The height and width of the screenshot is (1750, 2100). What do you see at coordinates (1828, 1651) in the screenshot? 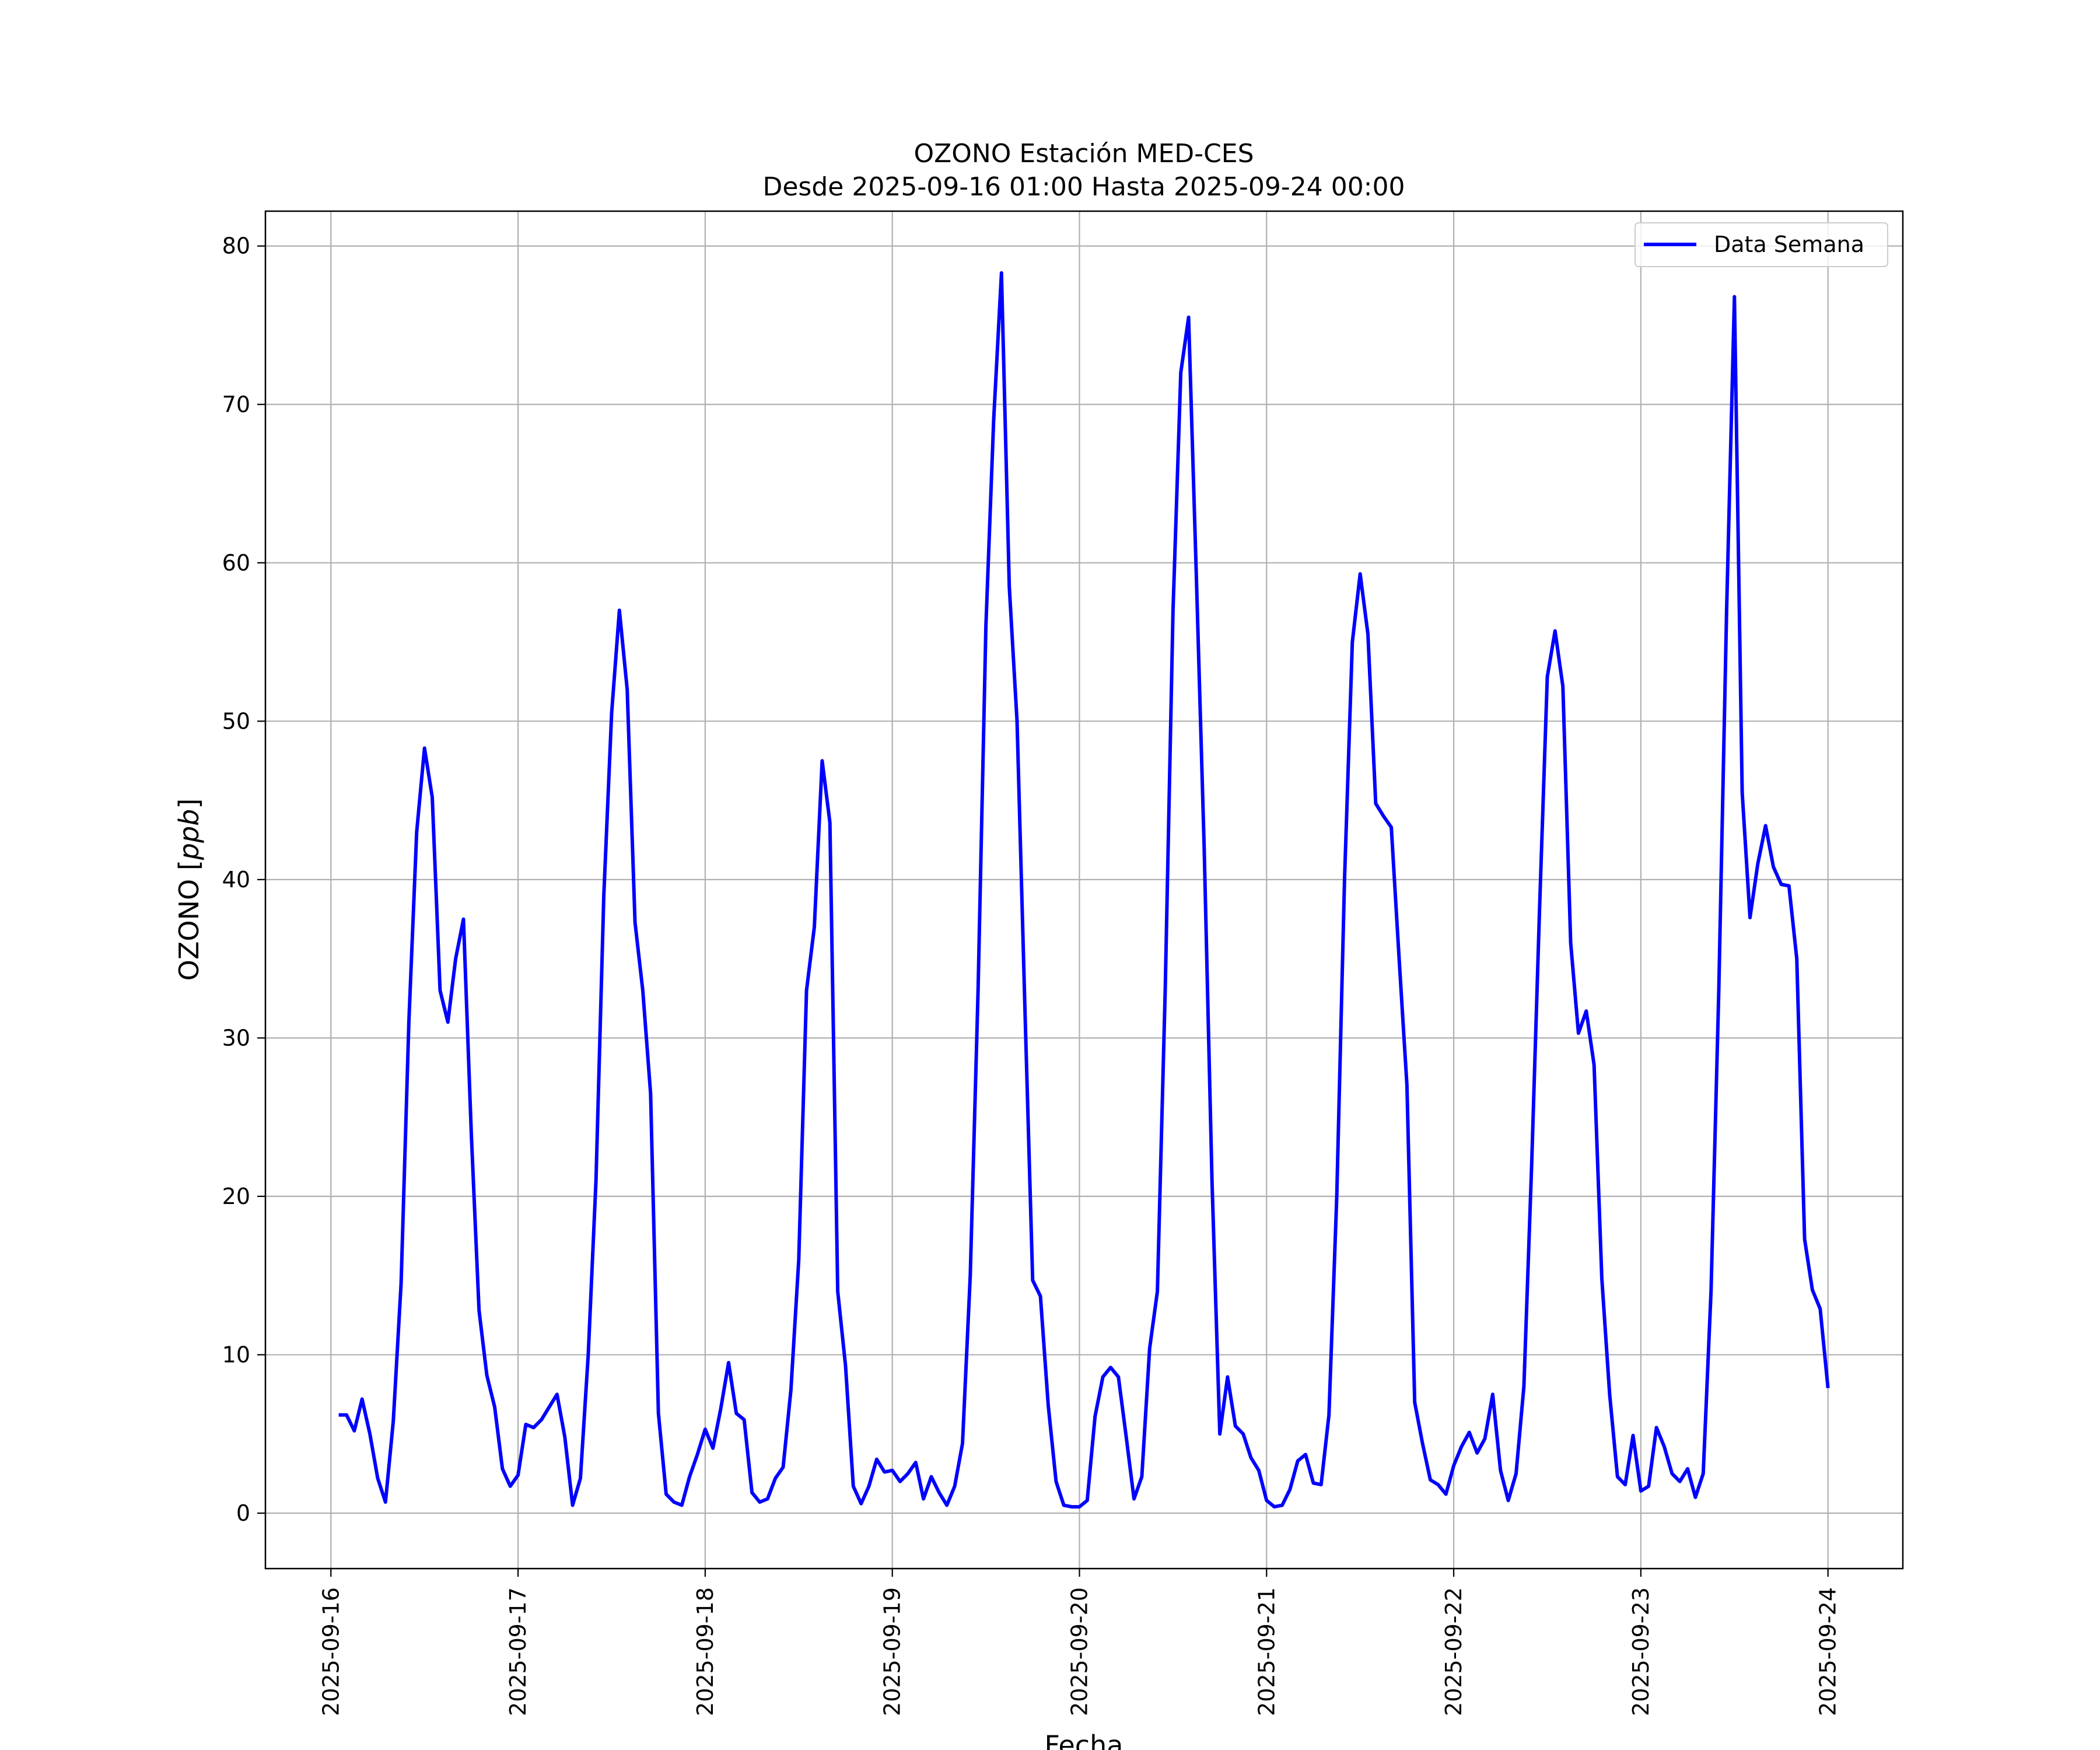
I see `x-tick-label: 2025-09-24` at bounding box center [1828, 1651].